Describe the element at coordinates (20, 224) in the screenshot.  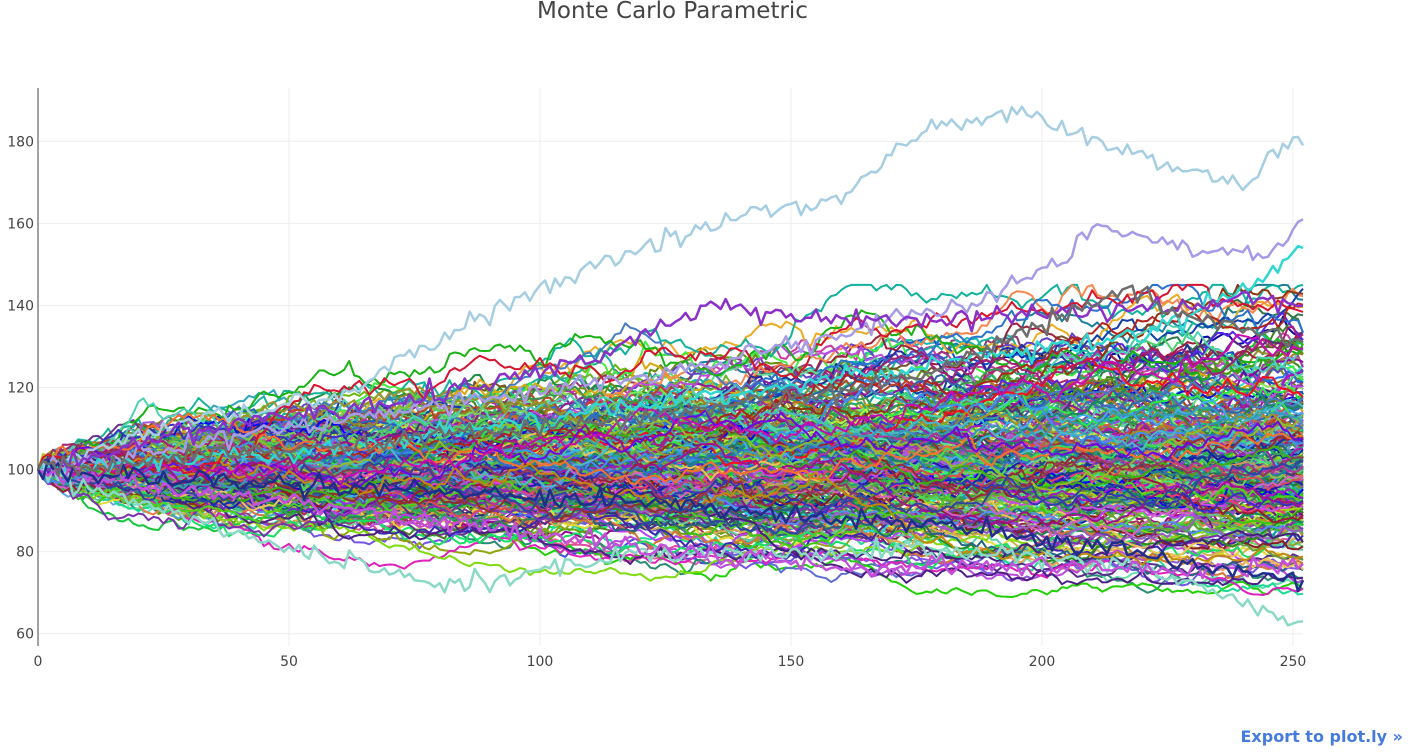
I see `y-tick-label: 160` at that location.